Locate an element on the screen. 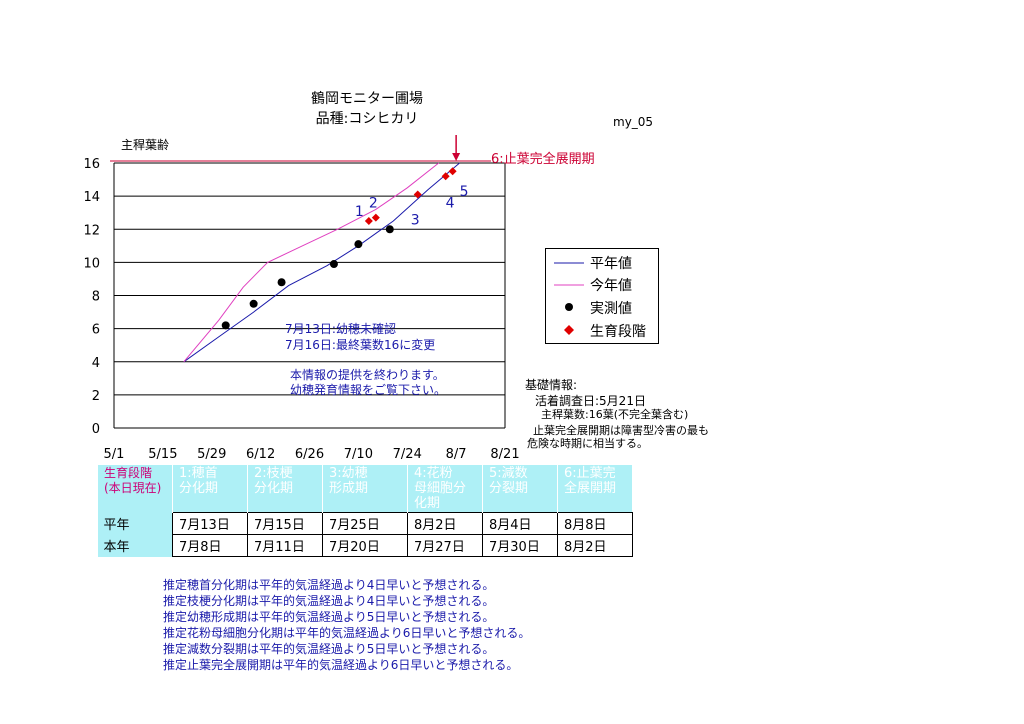 Image resolution: width=1024 pixels, height=724 pixels. row-label-normal: 平年 is located at coordinates (135, 523).